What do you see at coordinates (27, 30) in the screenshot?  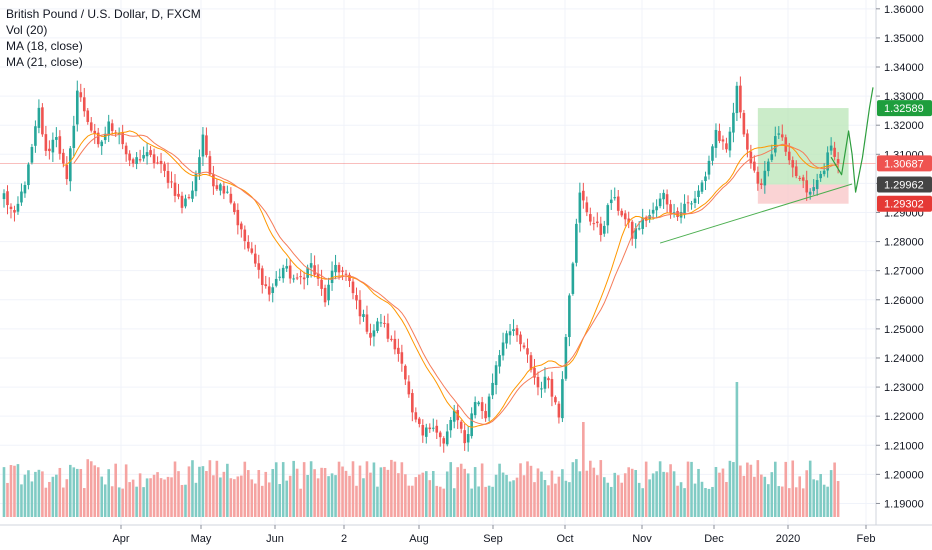 I see `volume-indicator-label: Vol (20)` at bounding box center [27, 30].